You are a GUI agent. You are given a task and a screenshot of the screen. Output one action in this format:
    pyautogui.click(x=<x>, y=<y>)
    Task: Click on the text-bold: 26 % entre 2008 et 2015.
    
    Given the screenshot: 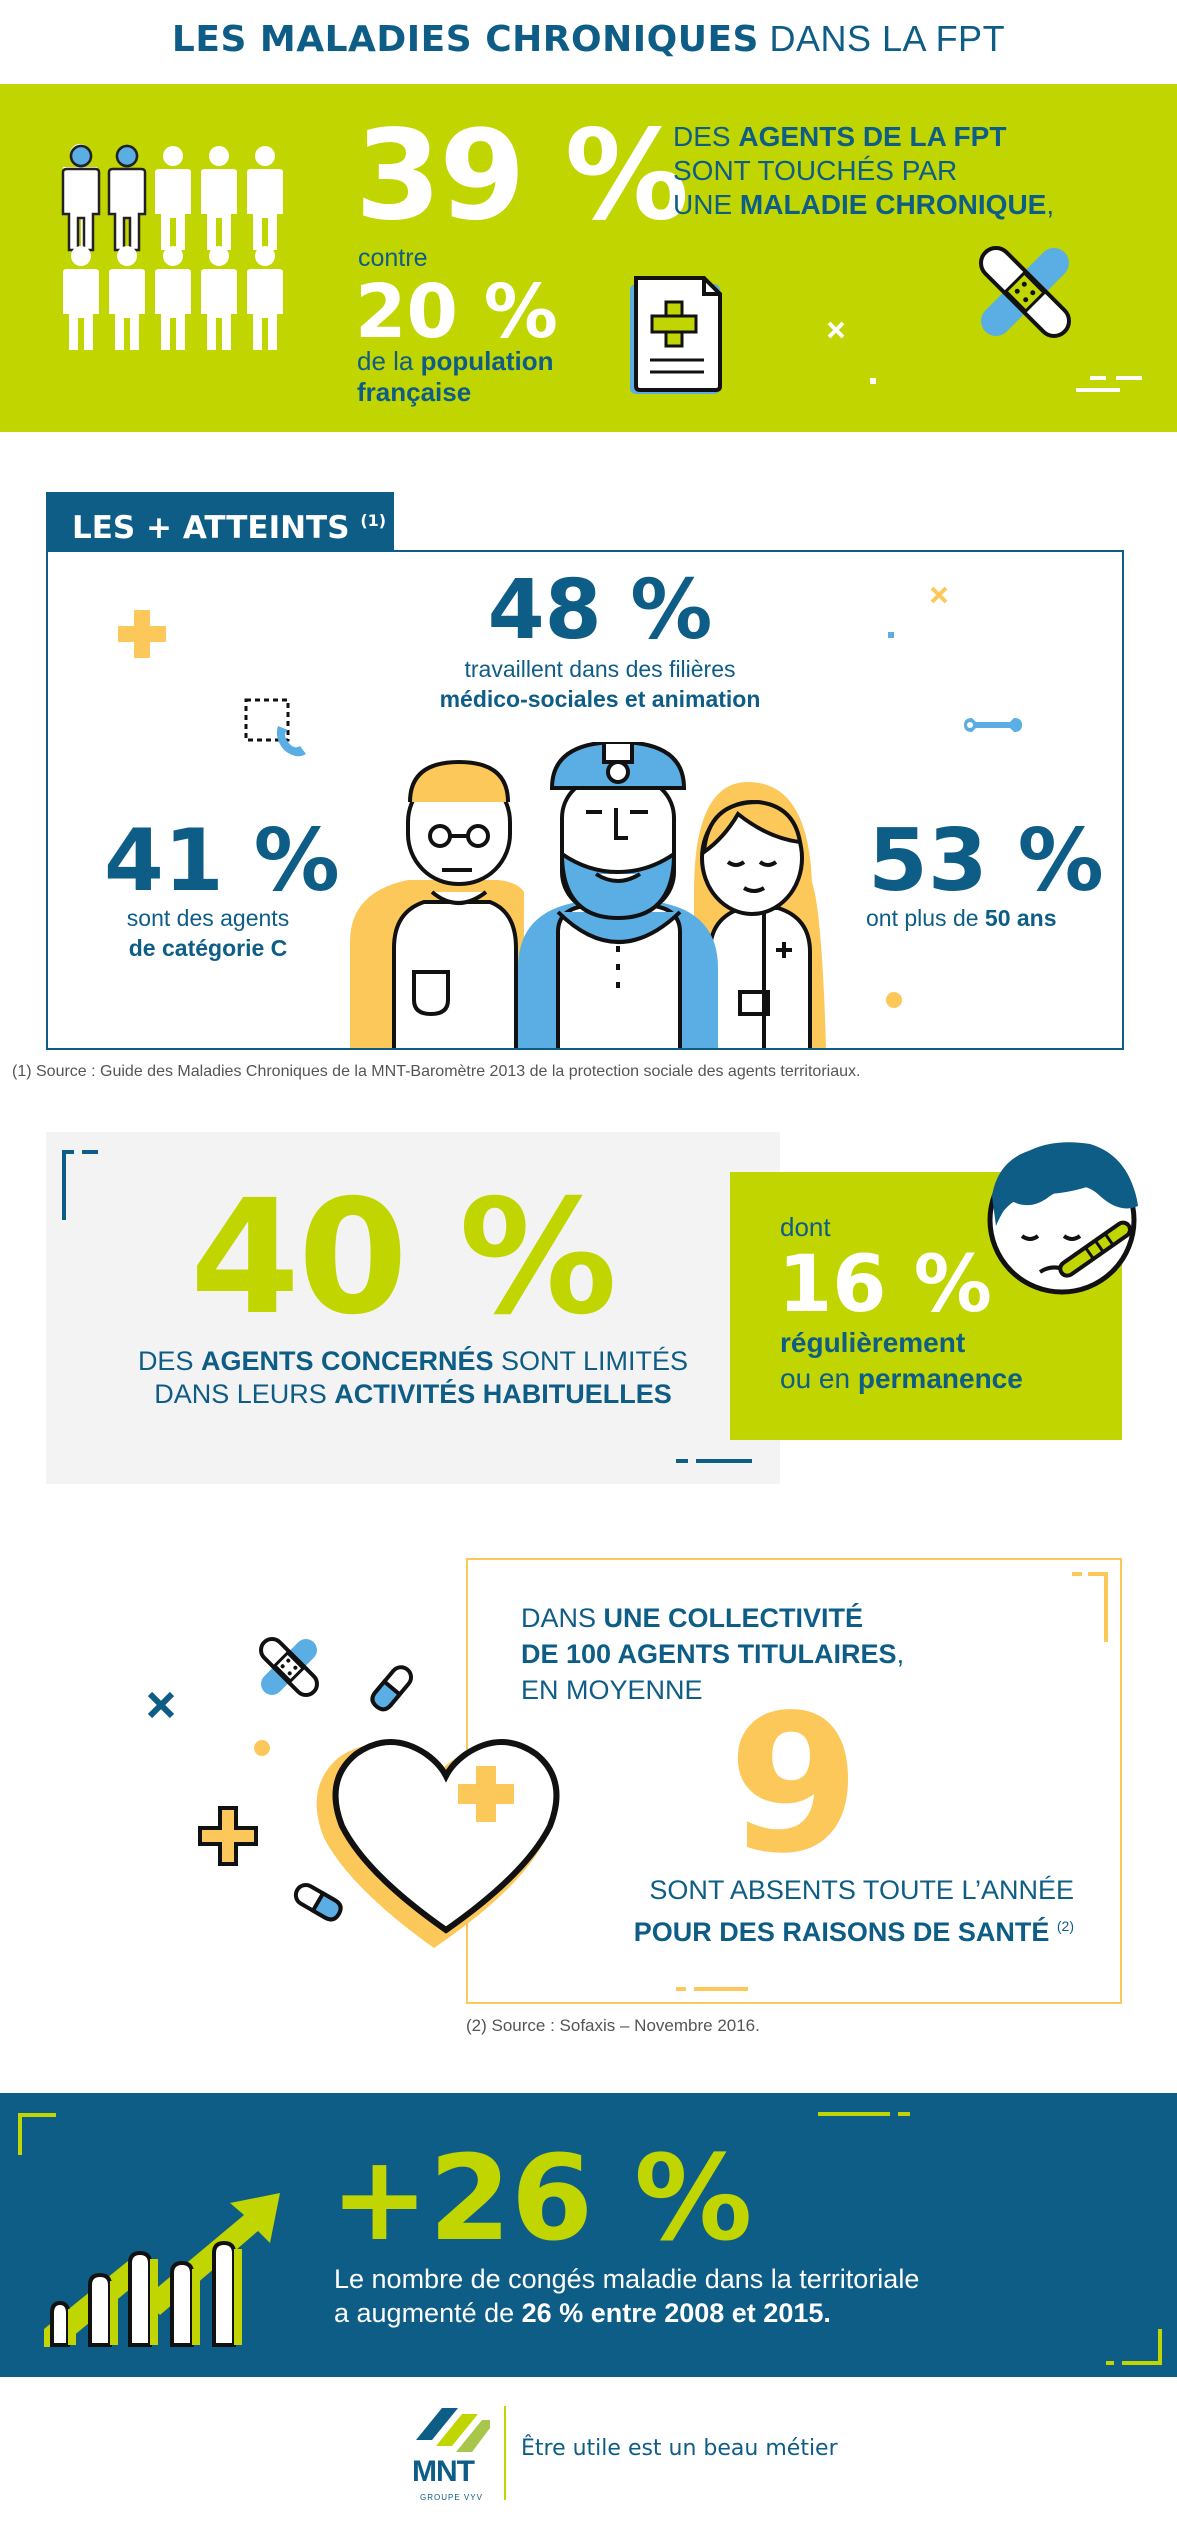 What is the action you would take?
    pyautogui.click(x=676, y=2313)
    